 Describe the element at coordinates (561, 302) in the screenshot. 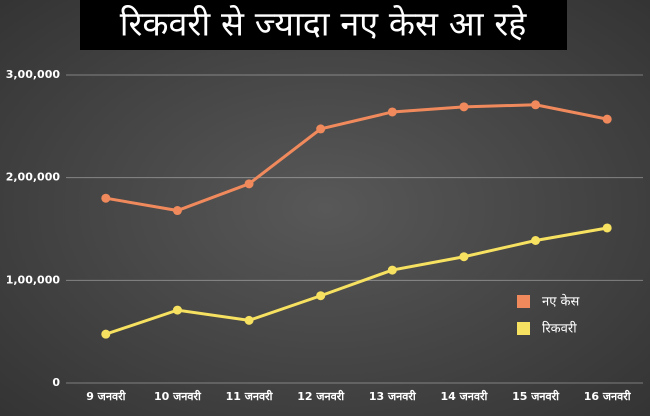

I see `legend-label: नए केस` at that location.